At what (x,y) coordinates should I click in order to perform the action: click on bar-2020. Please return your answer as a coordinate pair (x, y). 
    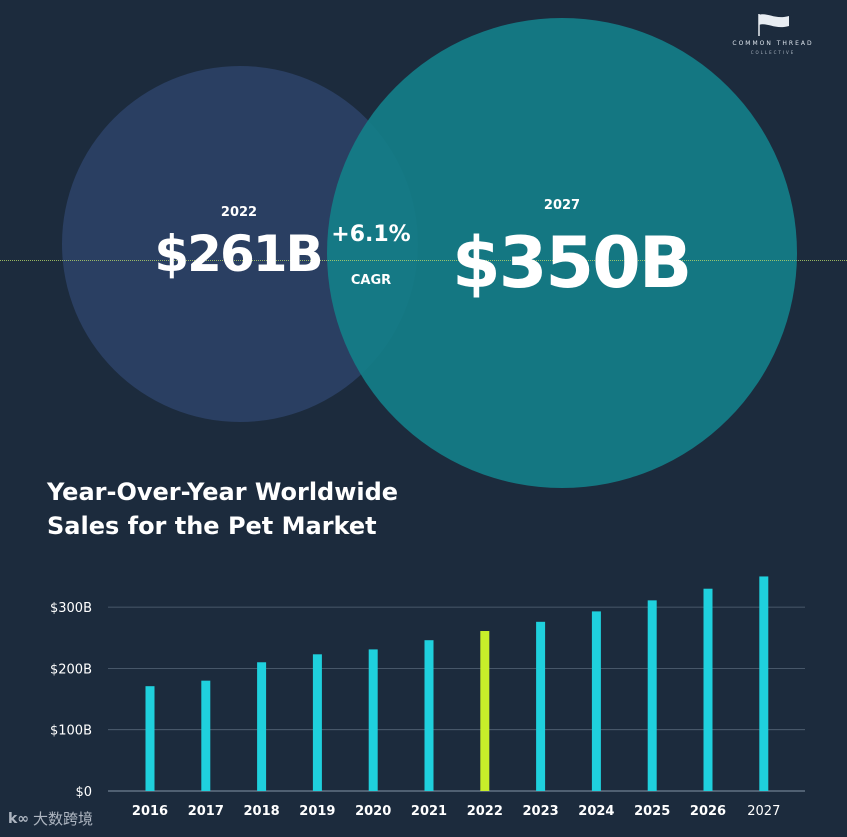
    Looking at the image, I should click on (373, 720).